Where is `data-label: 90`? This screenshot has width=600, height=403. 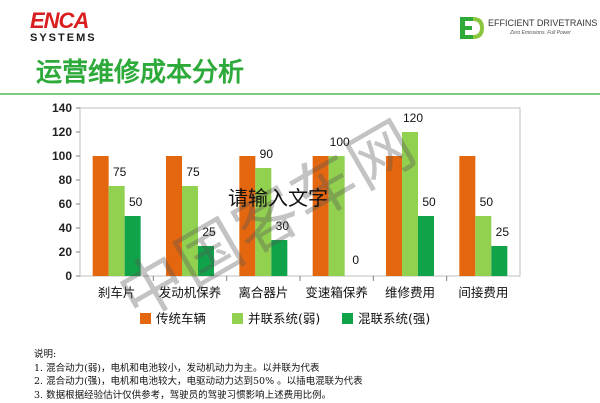
data-label: 90 is located at coordinates (267, 154).